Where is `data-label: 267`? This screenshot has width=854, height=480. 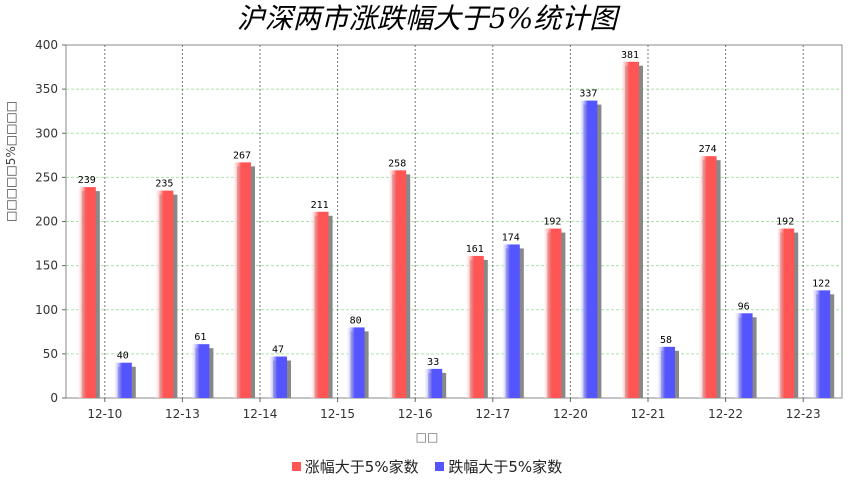 data-label: 267 is located at coordinates (242, 155).